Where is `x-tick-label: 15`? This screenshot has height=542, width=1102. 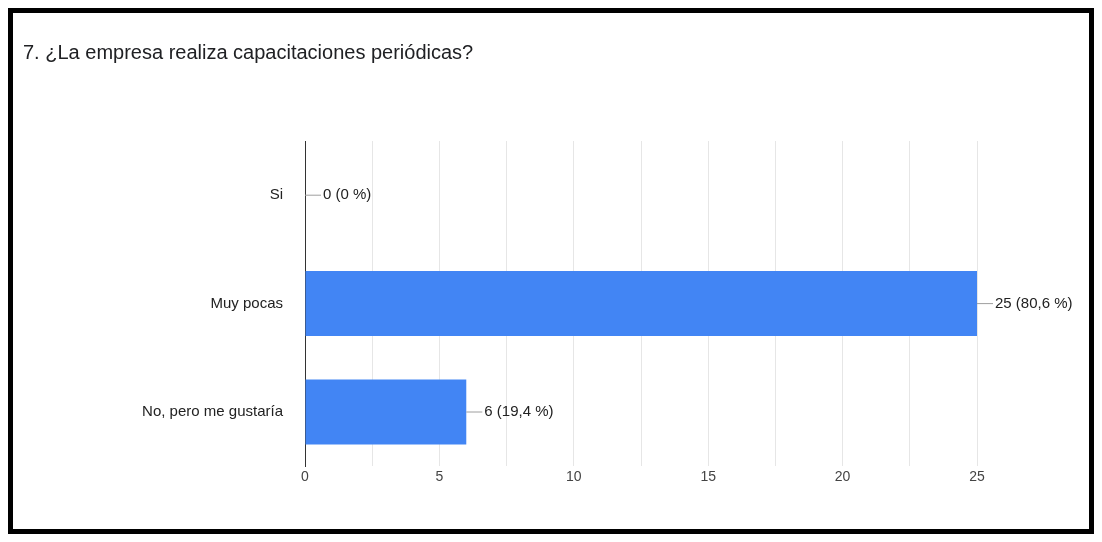
x-tick-label: 15 is located at coordinates (708, 476).